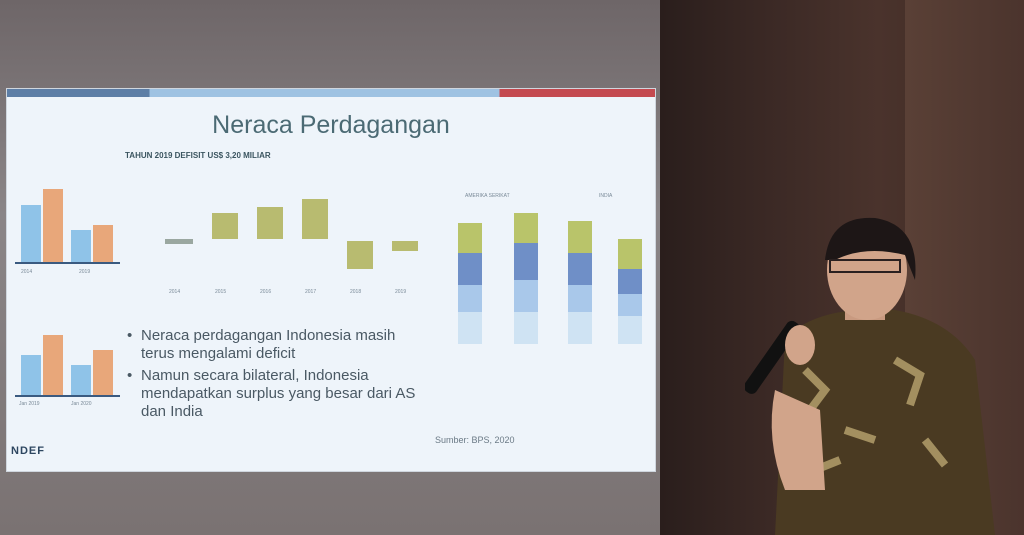  Describe the element at coordinates (266, 292) in the screenshot. I see `year-label: 2016` at that location.